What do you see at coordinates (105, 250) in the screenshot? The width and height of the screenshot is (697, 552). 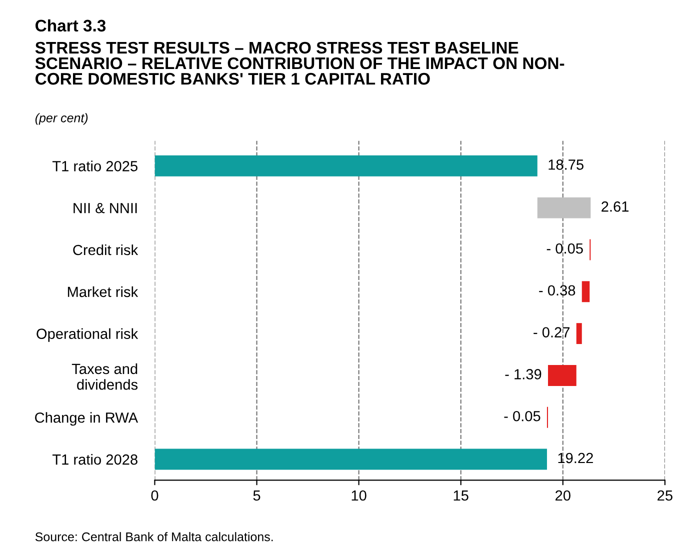 I see `y-tick-label: Credit risk` at bounding box center [105, 250].